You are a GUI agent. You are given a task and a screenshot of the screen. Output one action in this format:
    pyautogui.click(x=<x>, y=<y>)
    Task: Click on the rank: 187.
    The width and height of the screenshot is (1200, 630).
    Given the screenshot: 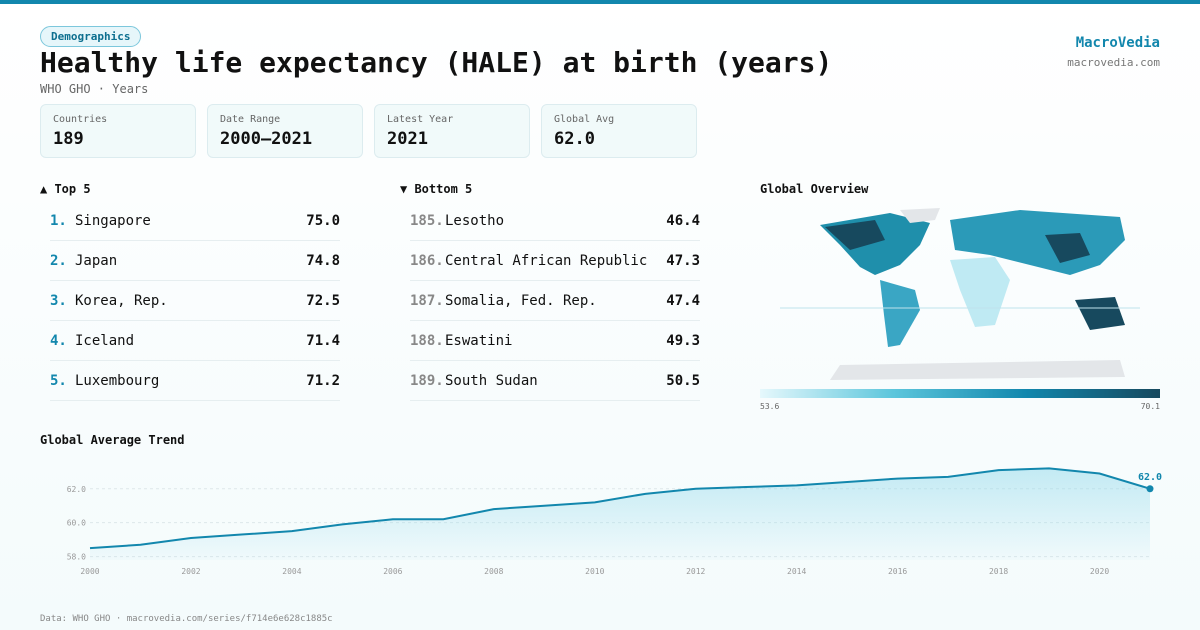 What is the action you would take?
    pyautogui.click(x=427, y=301)
    